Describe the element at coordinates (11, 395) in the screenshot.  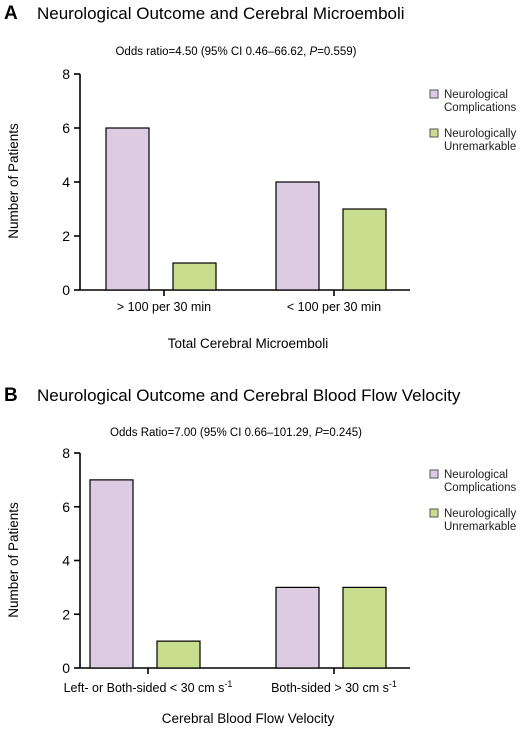
I see `panel-letter: B` at that location.